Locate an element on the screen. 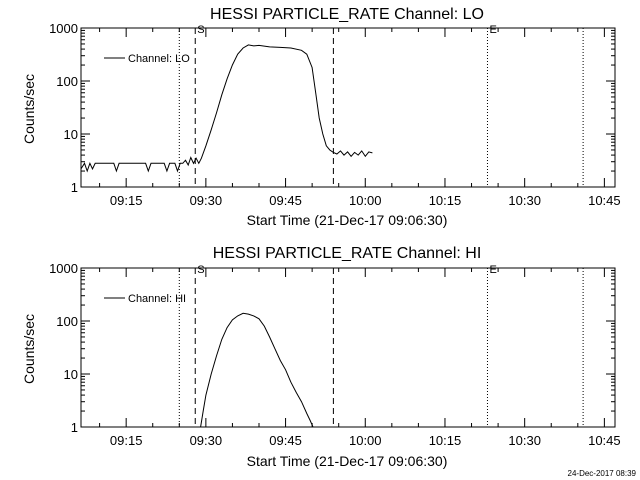 This screenshot has height=480, width=640. lo-y-tick-label: 10 is located at coordinates (71, 134).